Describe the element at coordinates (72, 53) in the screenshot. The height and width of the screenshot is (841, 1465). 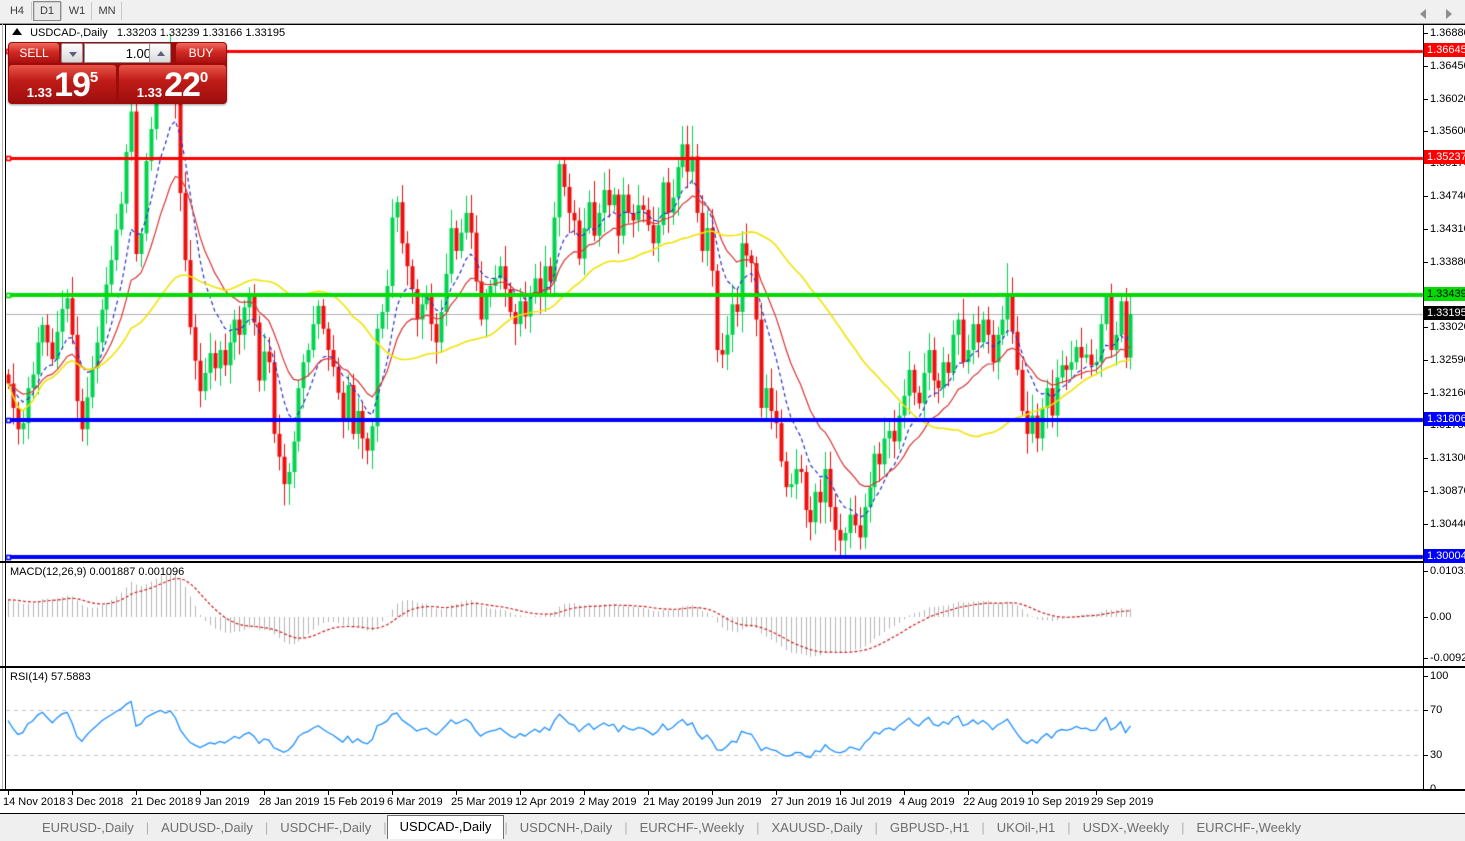
I see `volume-decrease-button` at that location.